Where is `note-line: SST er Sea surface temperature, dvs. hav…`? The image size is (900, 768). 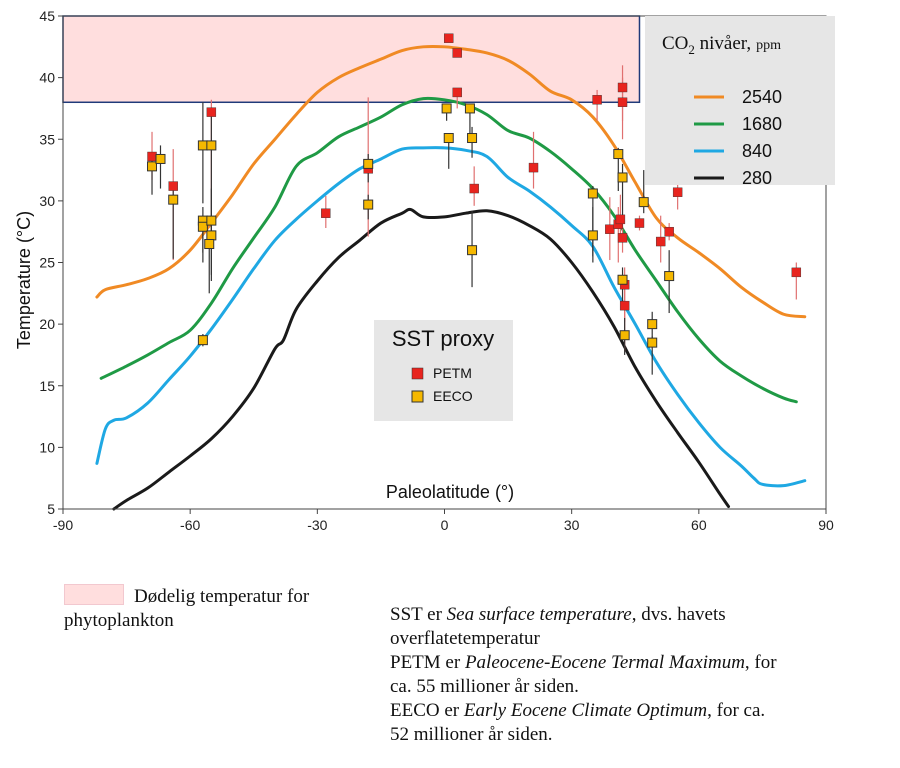 note-line: SST er Sea surface temperature, dvs. hav… is located at coordinates (640, 615).